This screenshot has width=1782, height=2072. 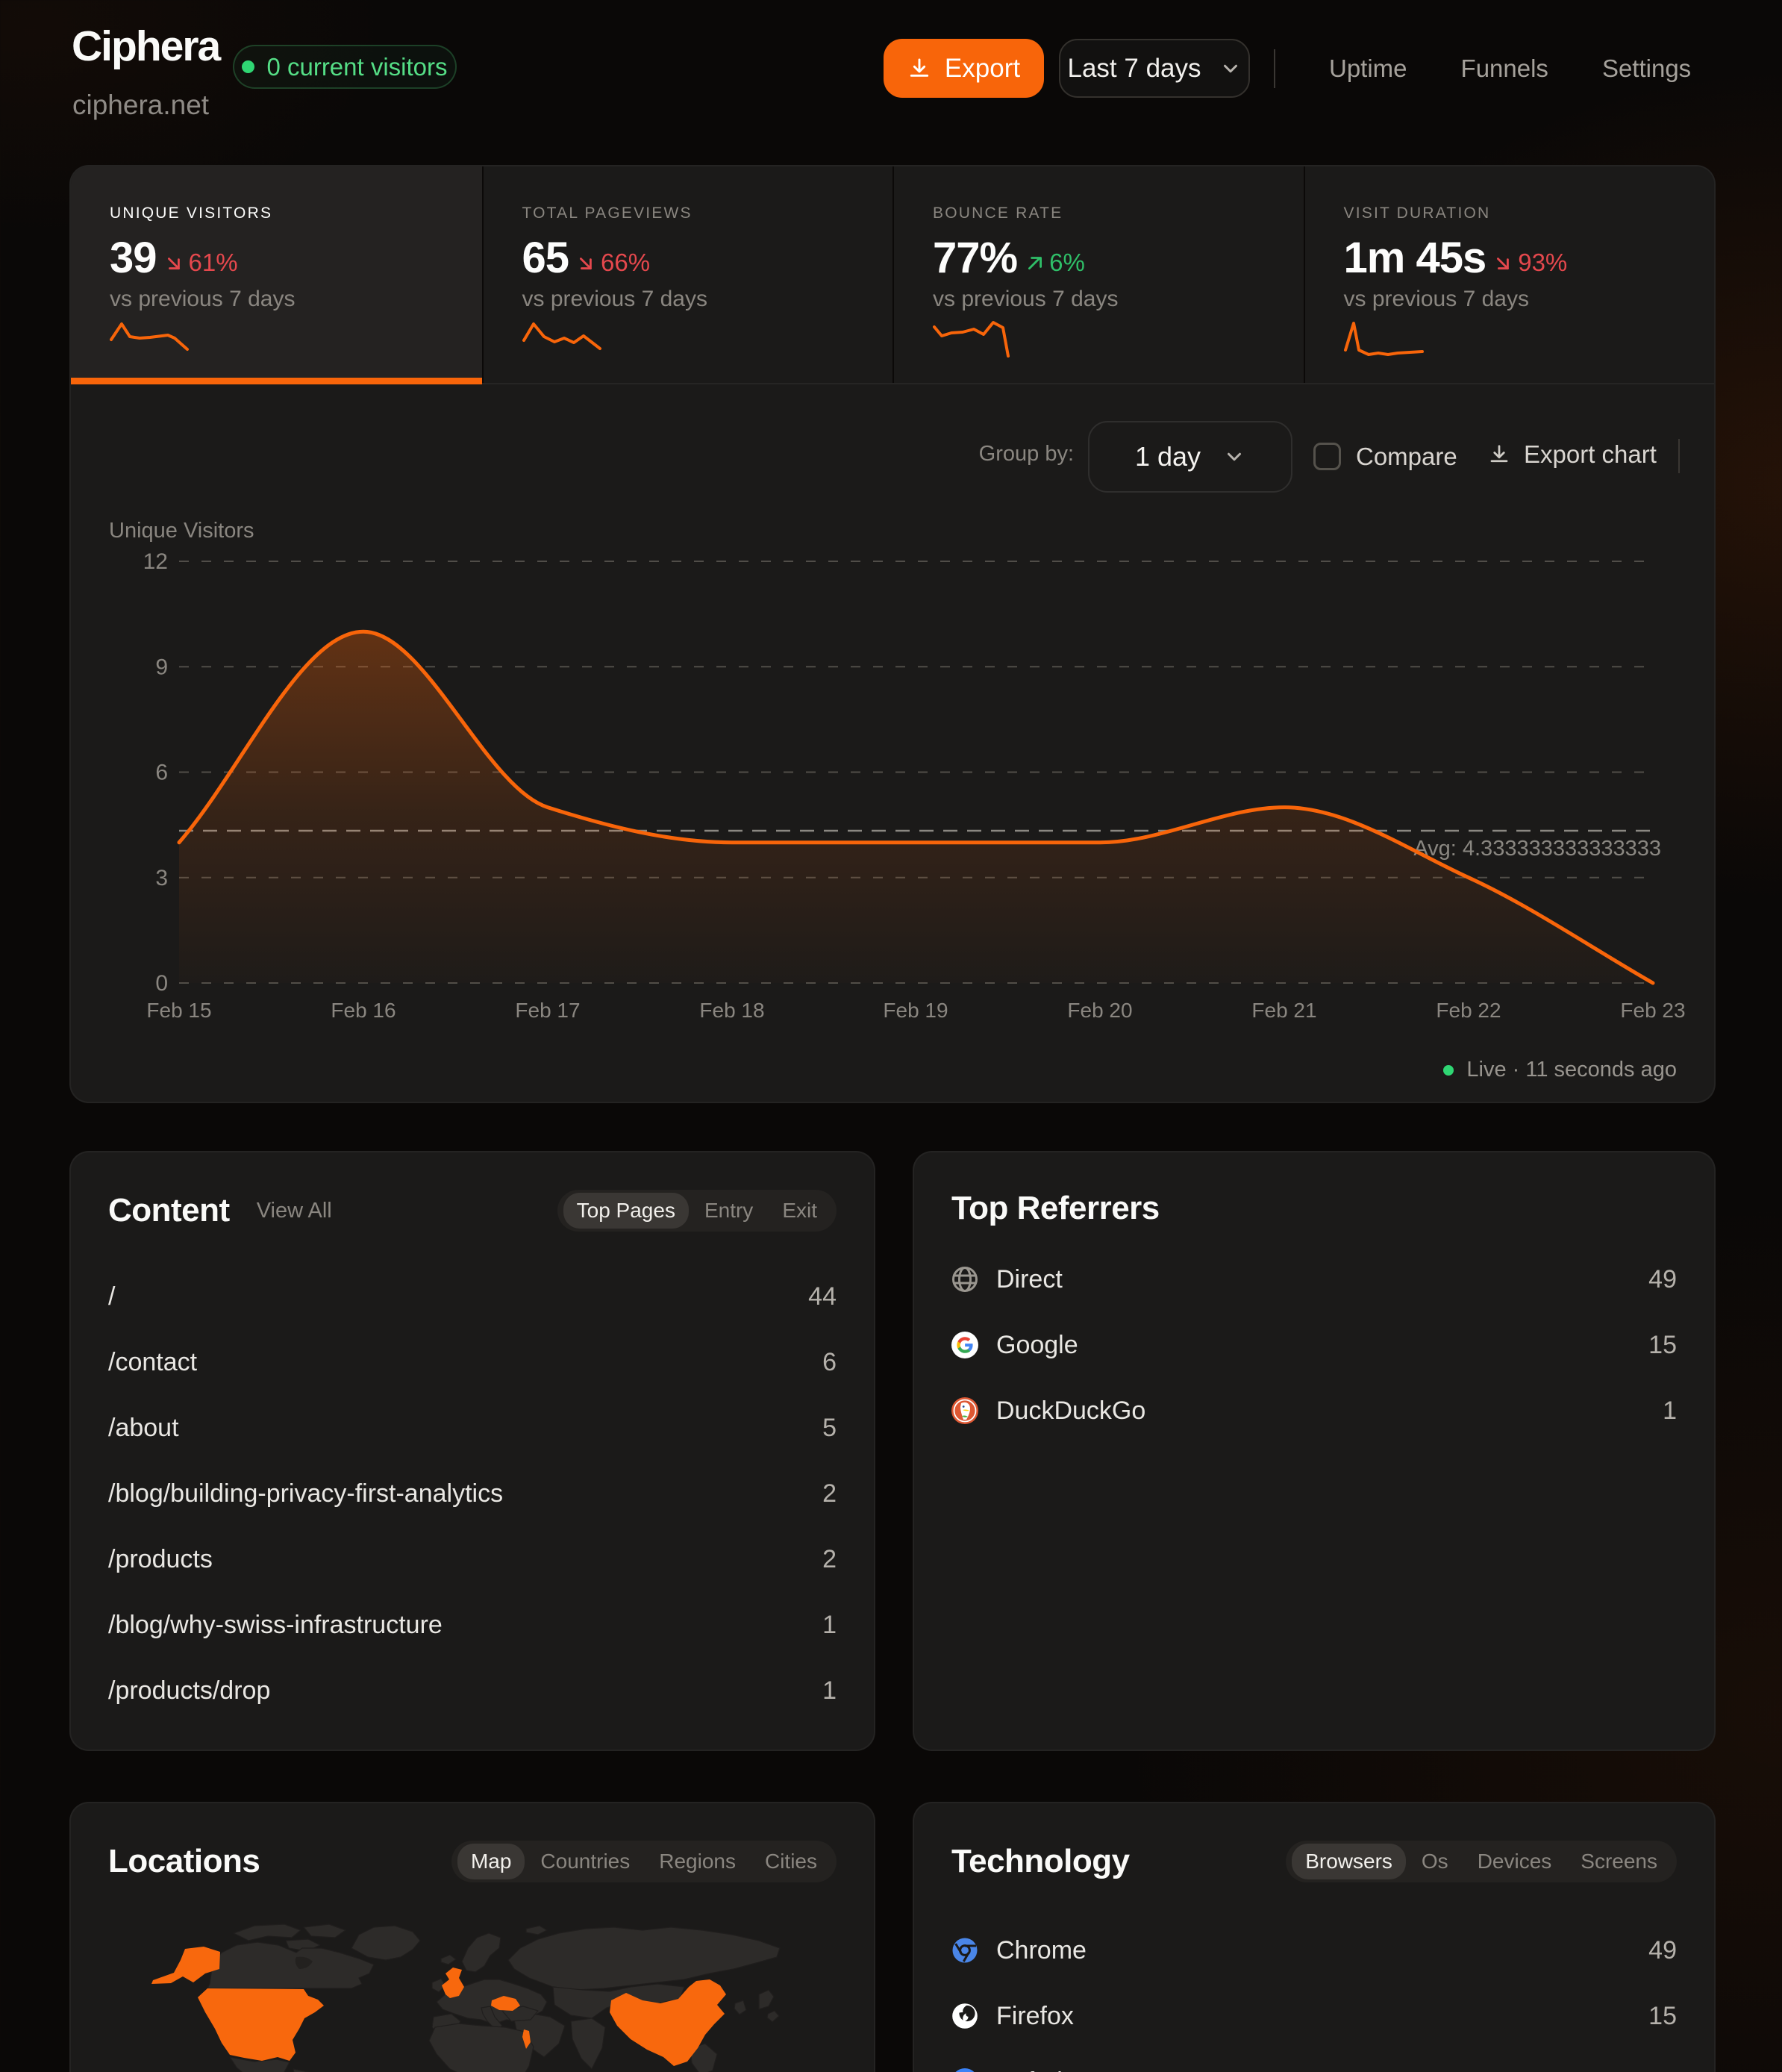 What do you see at coordinates (1283, 1010) in the screenshot?
I see `svg-text: Feb 21` at bounding box center [1283, 1010].